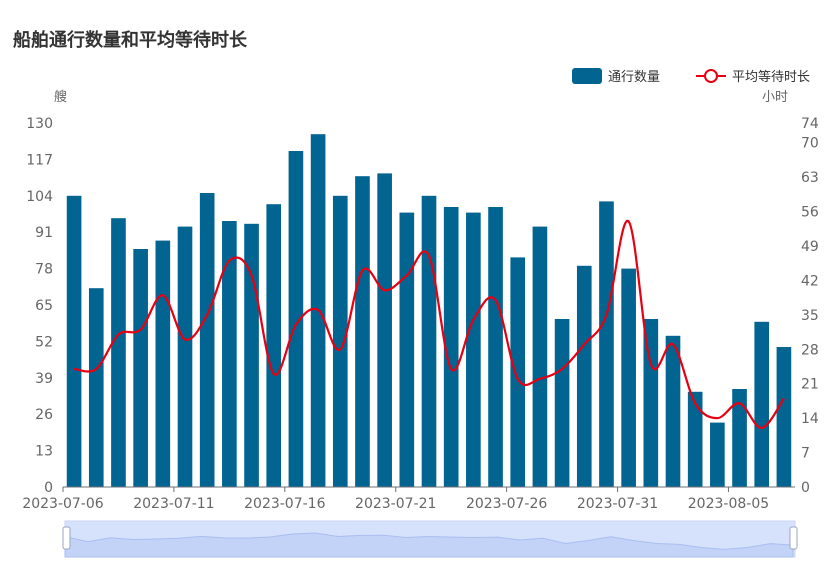  I want to click on datazoom-handle-right, so click(793, 538).